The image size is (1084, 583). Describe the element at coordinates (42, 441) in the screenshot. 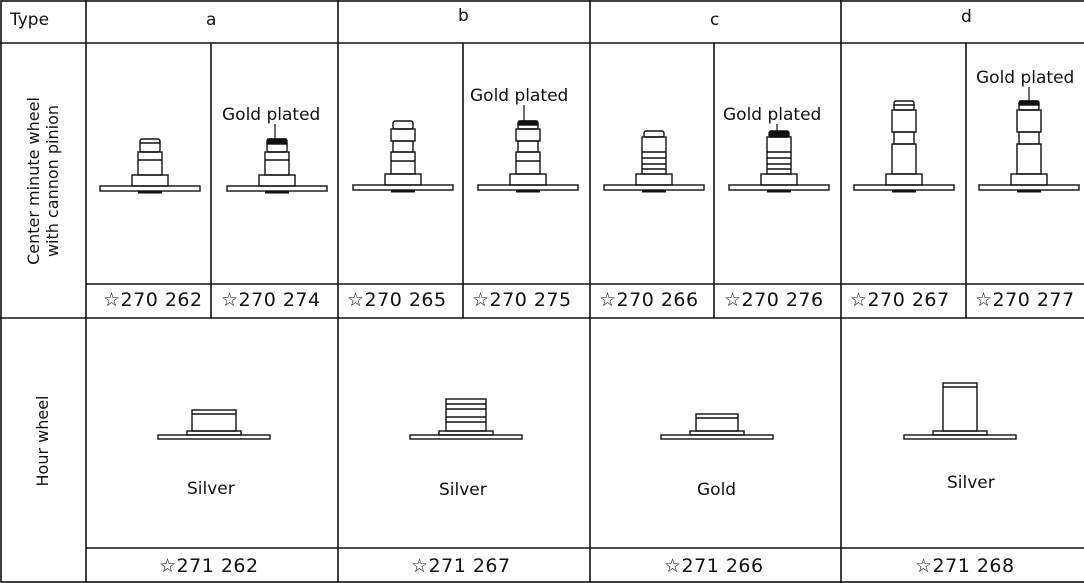

I see `hour-wheel-row-label: Hour wheel` at that location.